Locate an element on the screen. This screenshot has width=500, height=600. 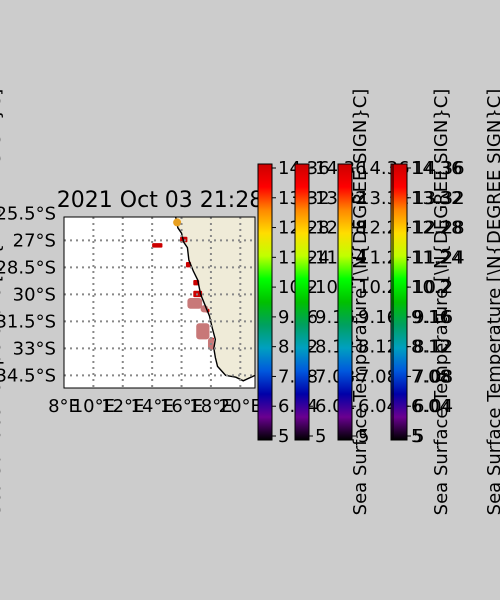
chart-title: 2021 Oct 03 21:28 is located at coordinates (160, 200).